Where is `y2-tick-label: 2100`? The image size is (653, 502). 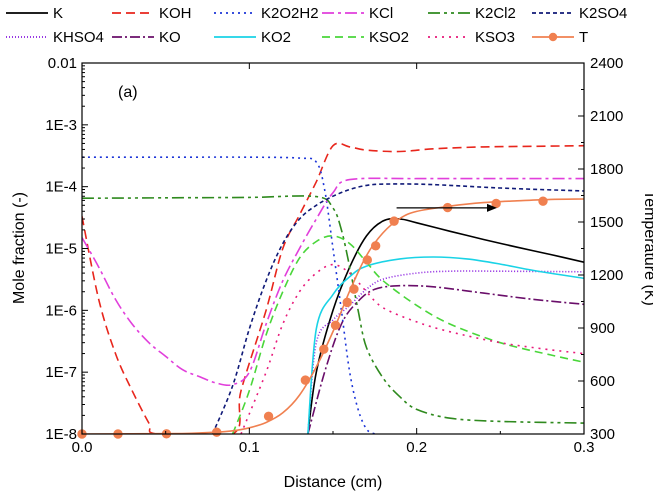 y2-tick-label: 2100 is located at coordinates (606, 116).